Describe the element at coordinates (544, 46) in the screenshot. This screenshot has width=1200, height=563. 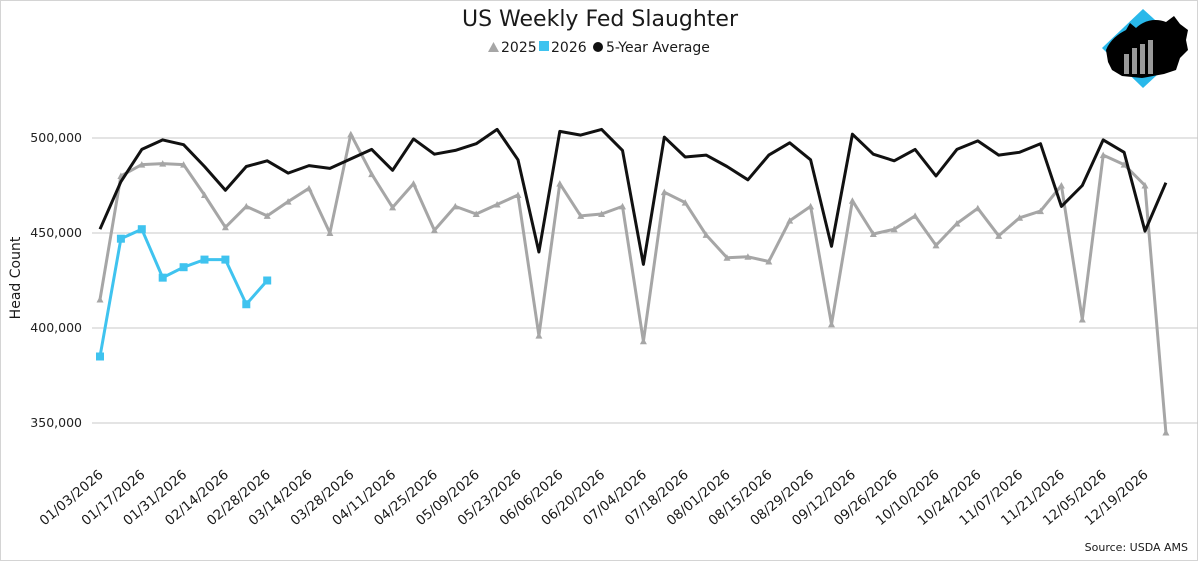
I see `legend-marker-2026` at that location.